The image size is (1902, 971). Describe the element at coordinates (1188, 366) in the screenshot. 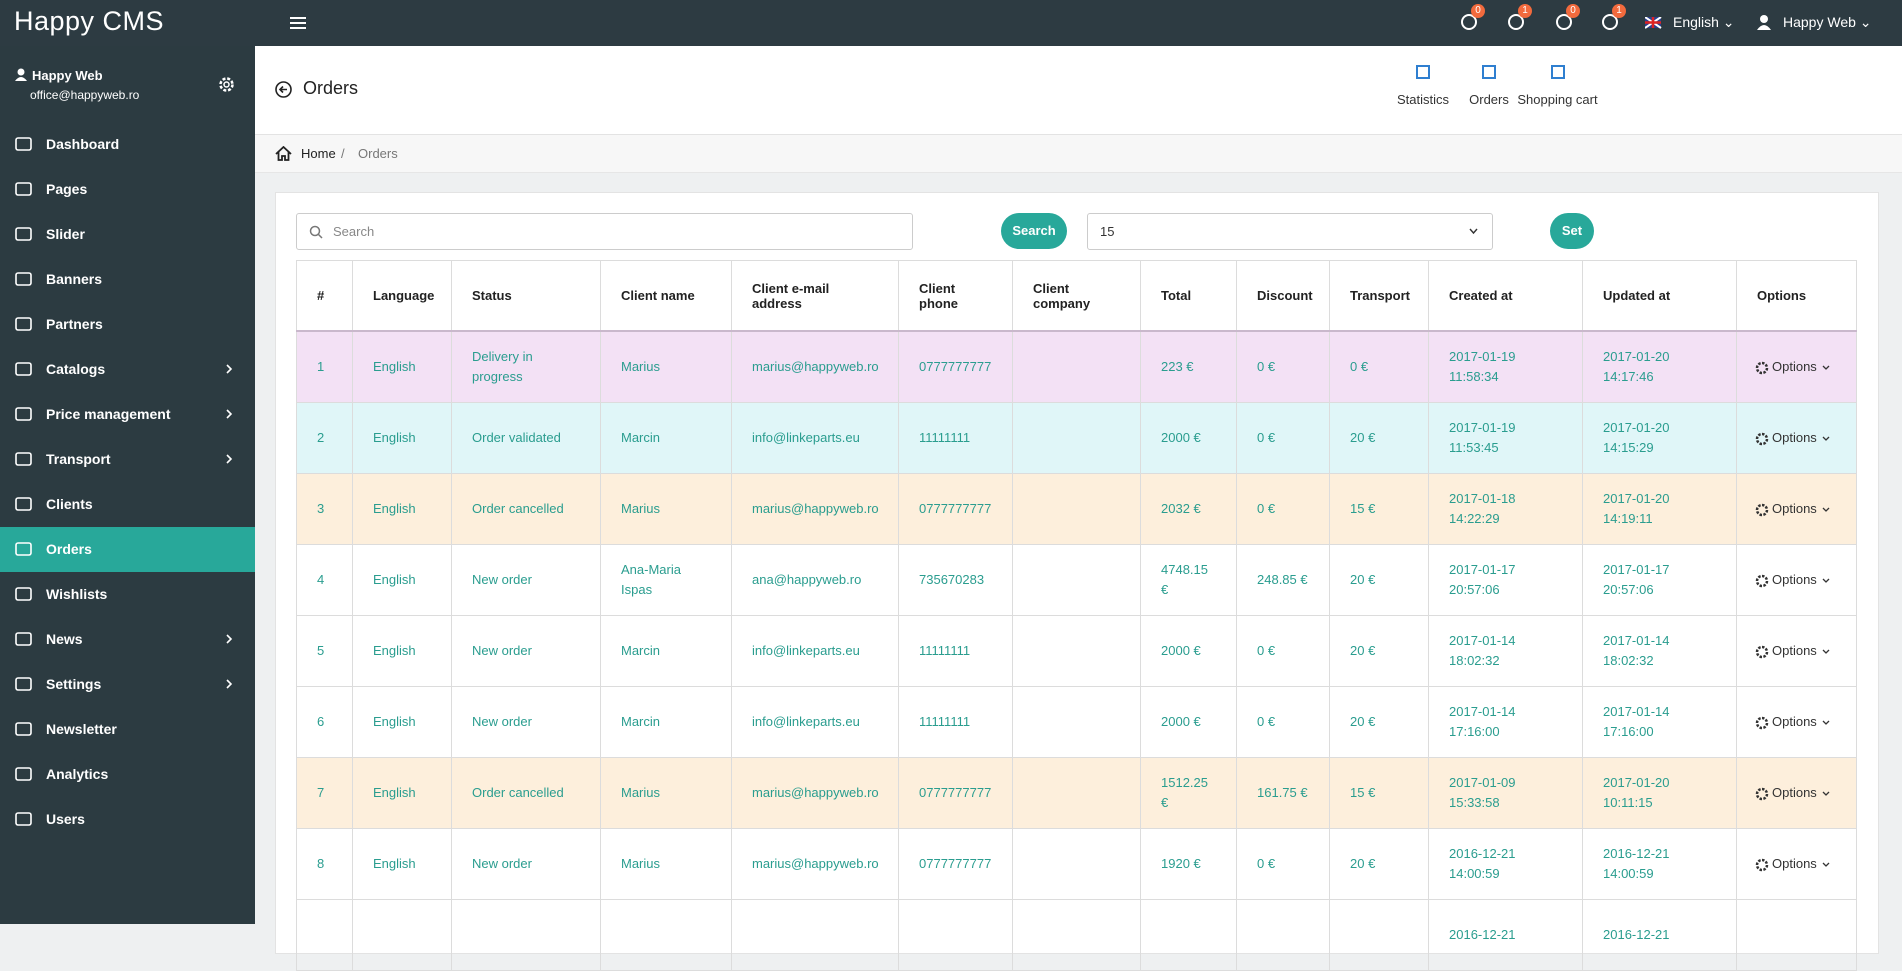

I see `table-cell: 223 €` at that location.